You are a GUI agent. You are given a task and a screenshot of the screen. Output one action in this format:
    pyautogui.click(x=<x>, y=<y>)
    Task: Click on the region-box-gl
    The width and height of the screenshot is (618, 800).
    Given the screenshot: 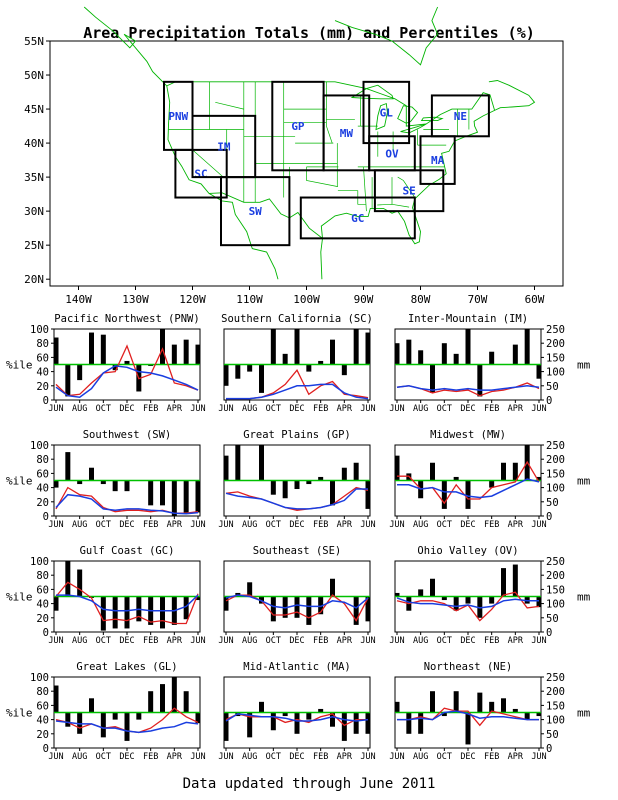 What is the action you would take?
    pyautogui.click(x=386, y=112)
    